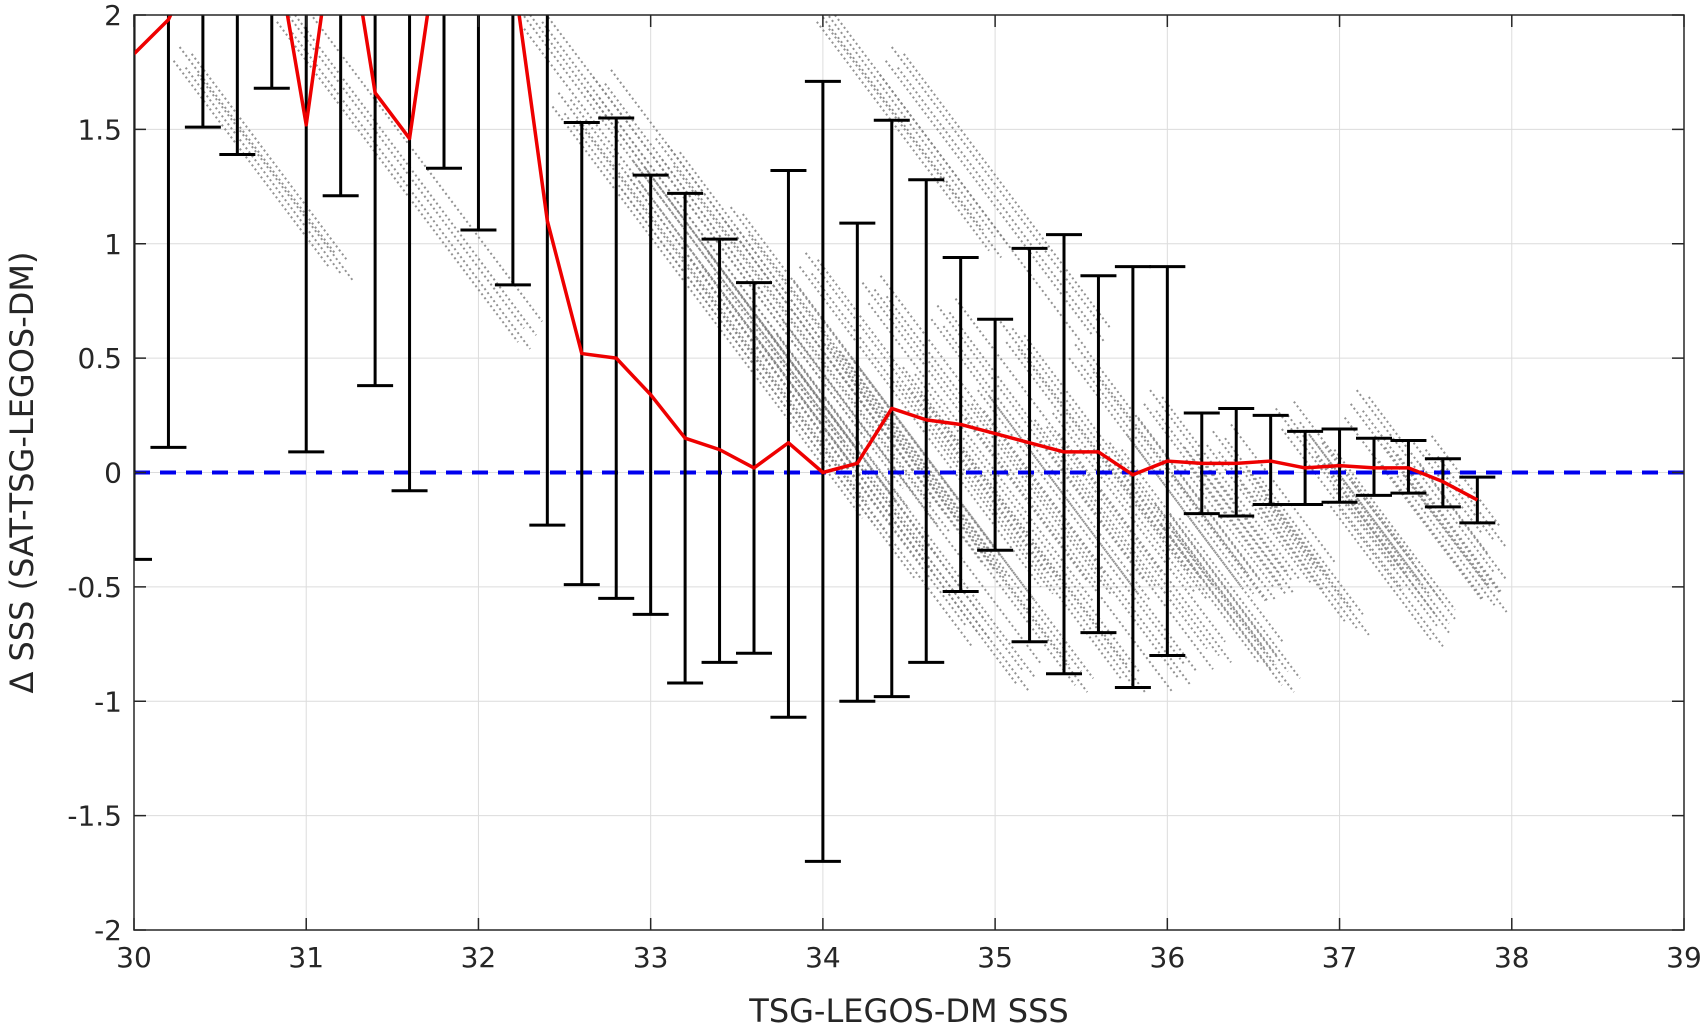 This screenshot has width=1706, height=1035. I want to click on y-tick-label: -2, so click(108, 930).